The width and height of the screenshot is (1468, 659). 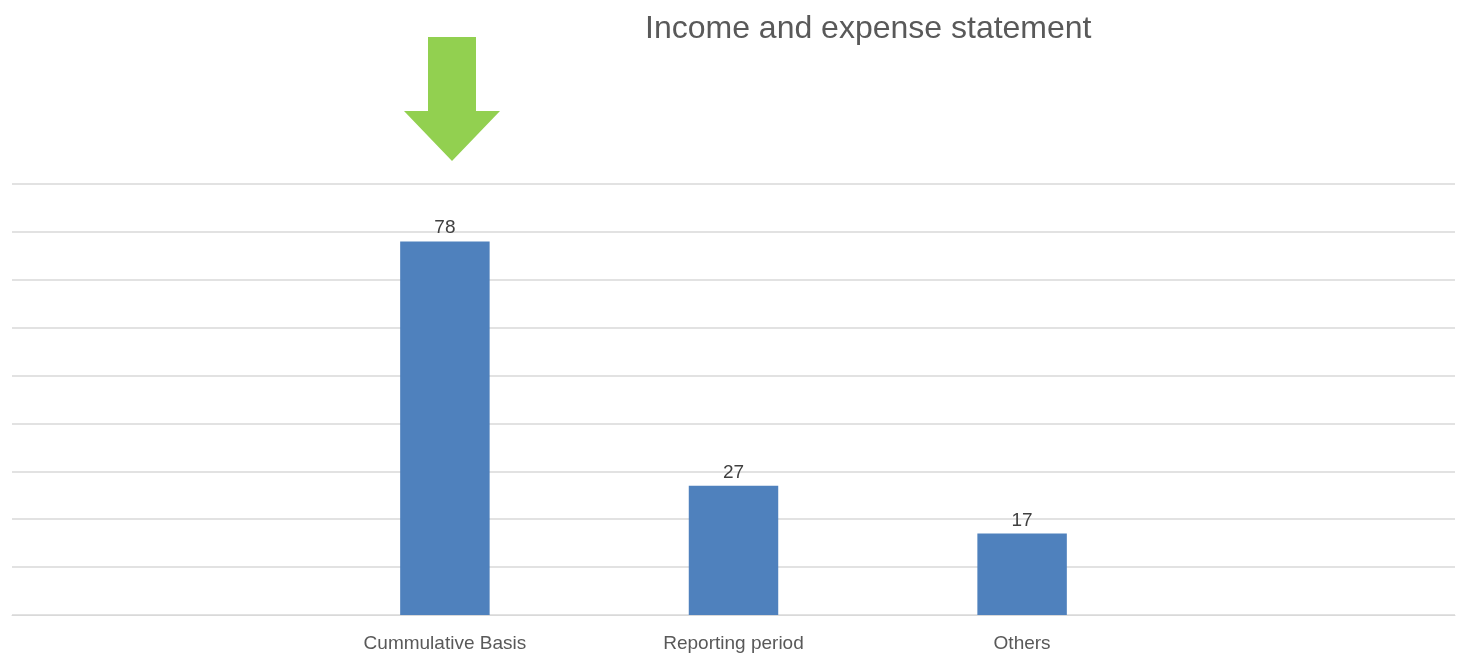 What do you see at coordinates (733, 471) in the screenshot?
I see `data-label: 27` at bounding box center [733, 471].